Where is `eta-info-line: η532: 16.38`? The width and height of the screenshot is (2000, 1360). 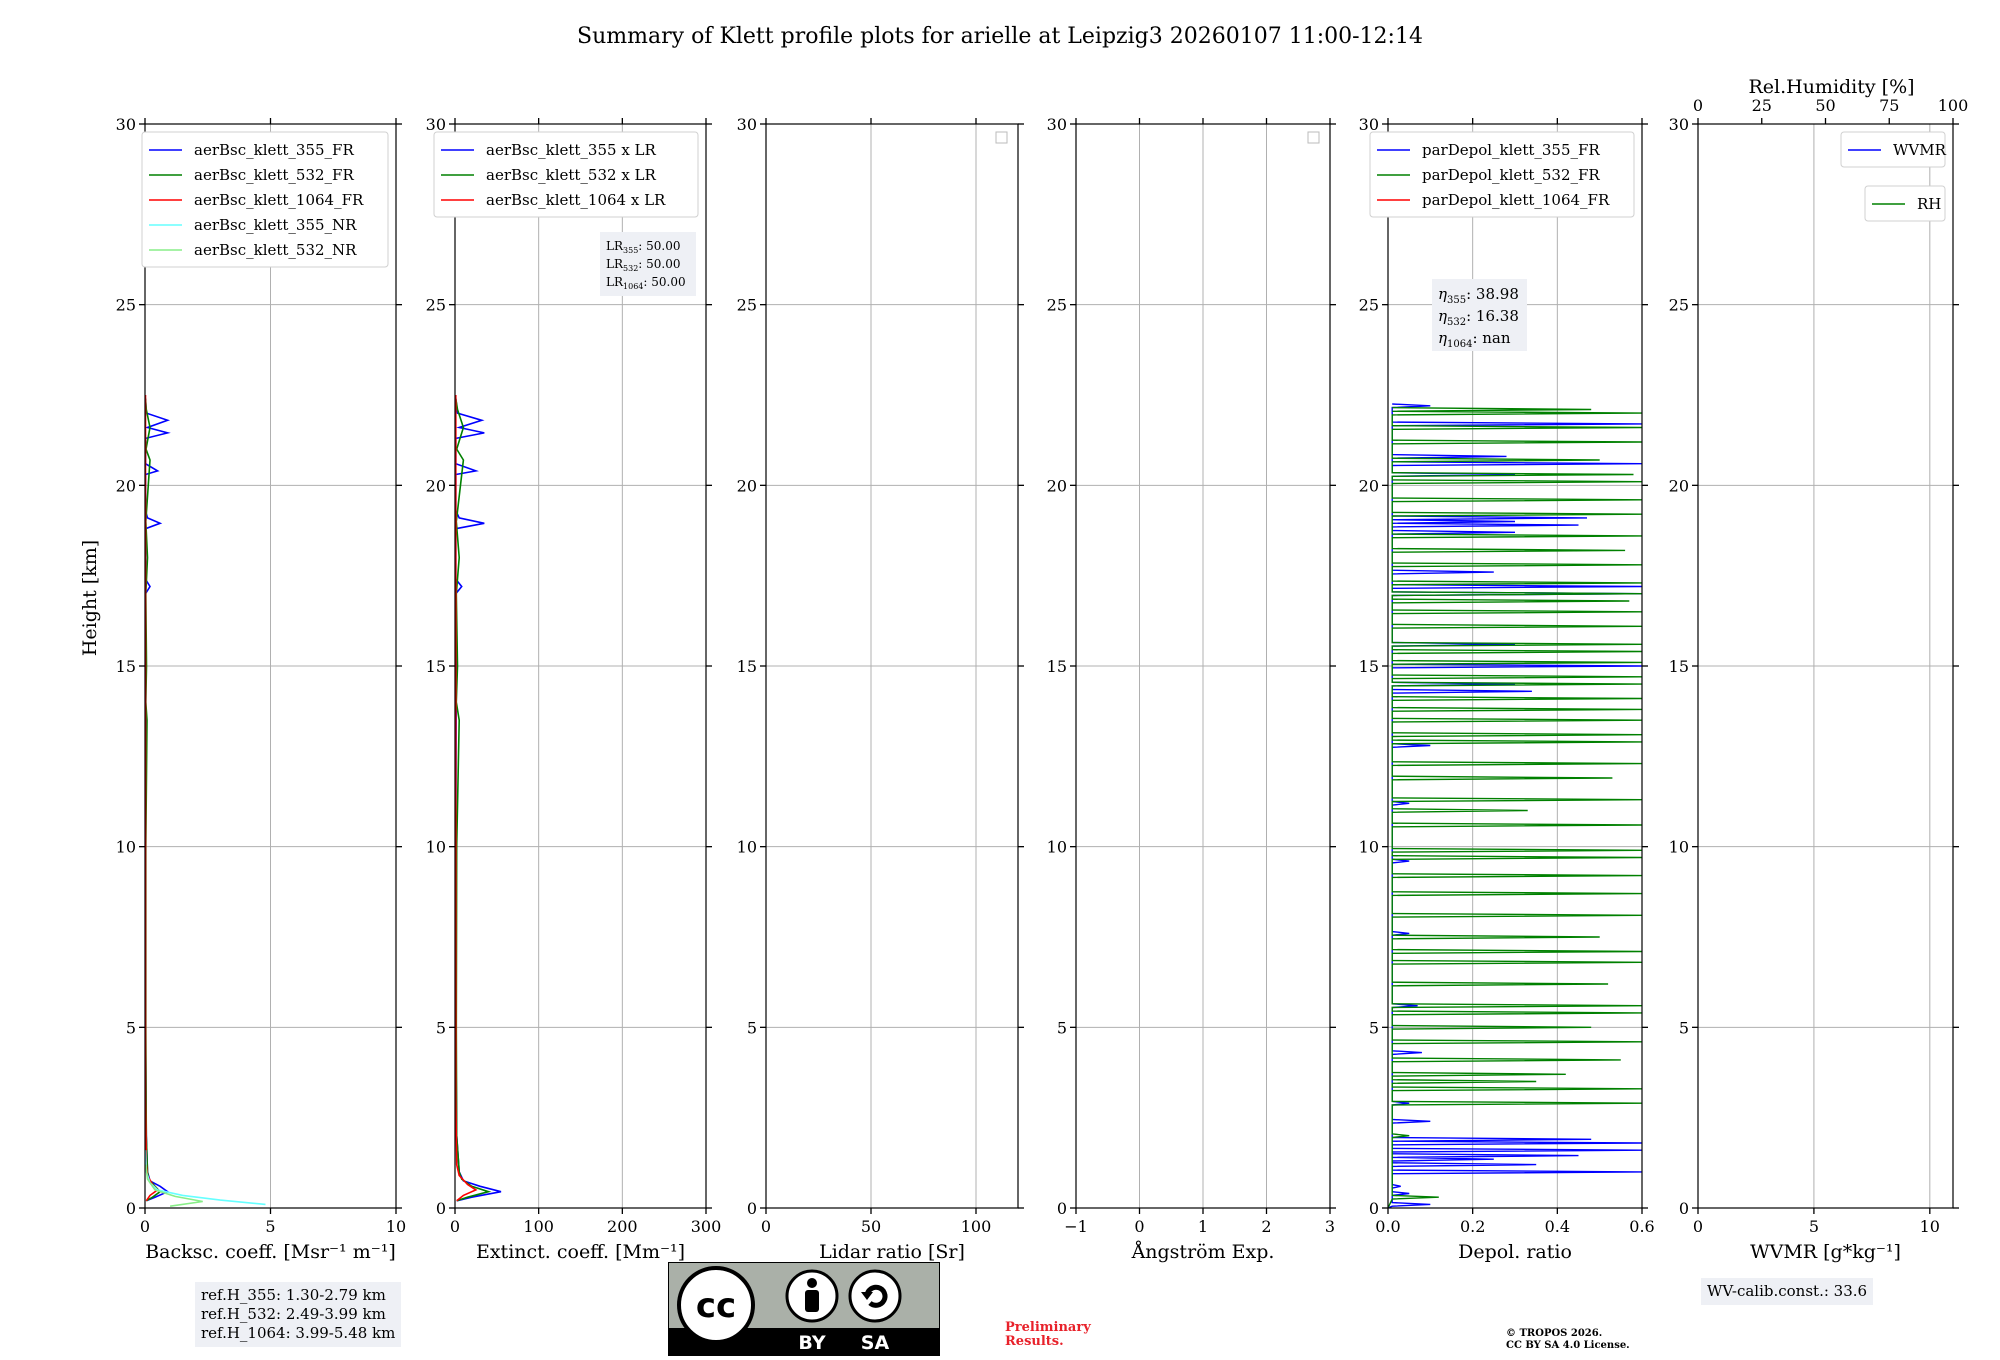
eta-info-line: η532: 16.38 is located at coordinates (1478, 317).